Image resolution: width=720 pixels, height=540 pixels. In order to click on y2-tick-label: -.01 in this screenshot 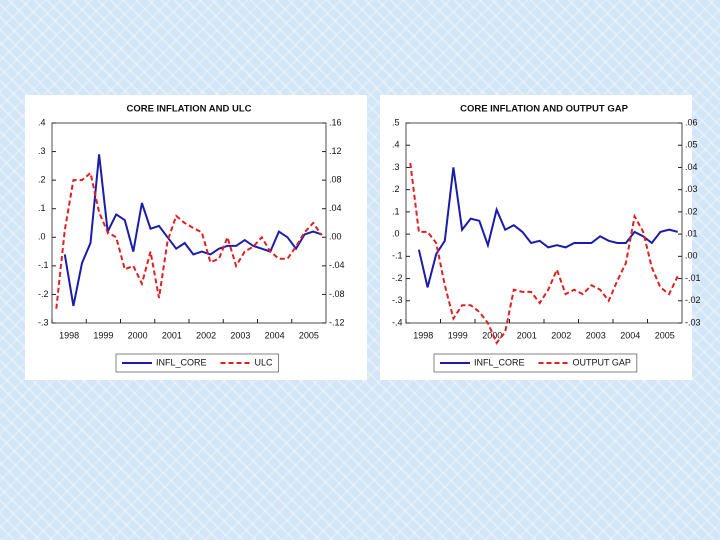, I will do `click(693, 278)`.